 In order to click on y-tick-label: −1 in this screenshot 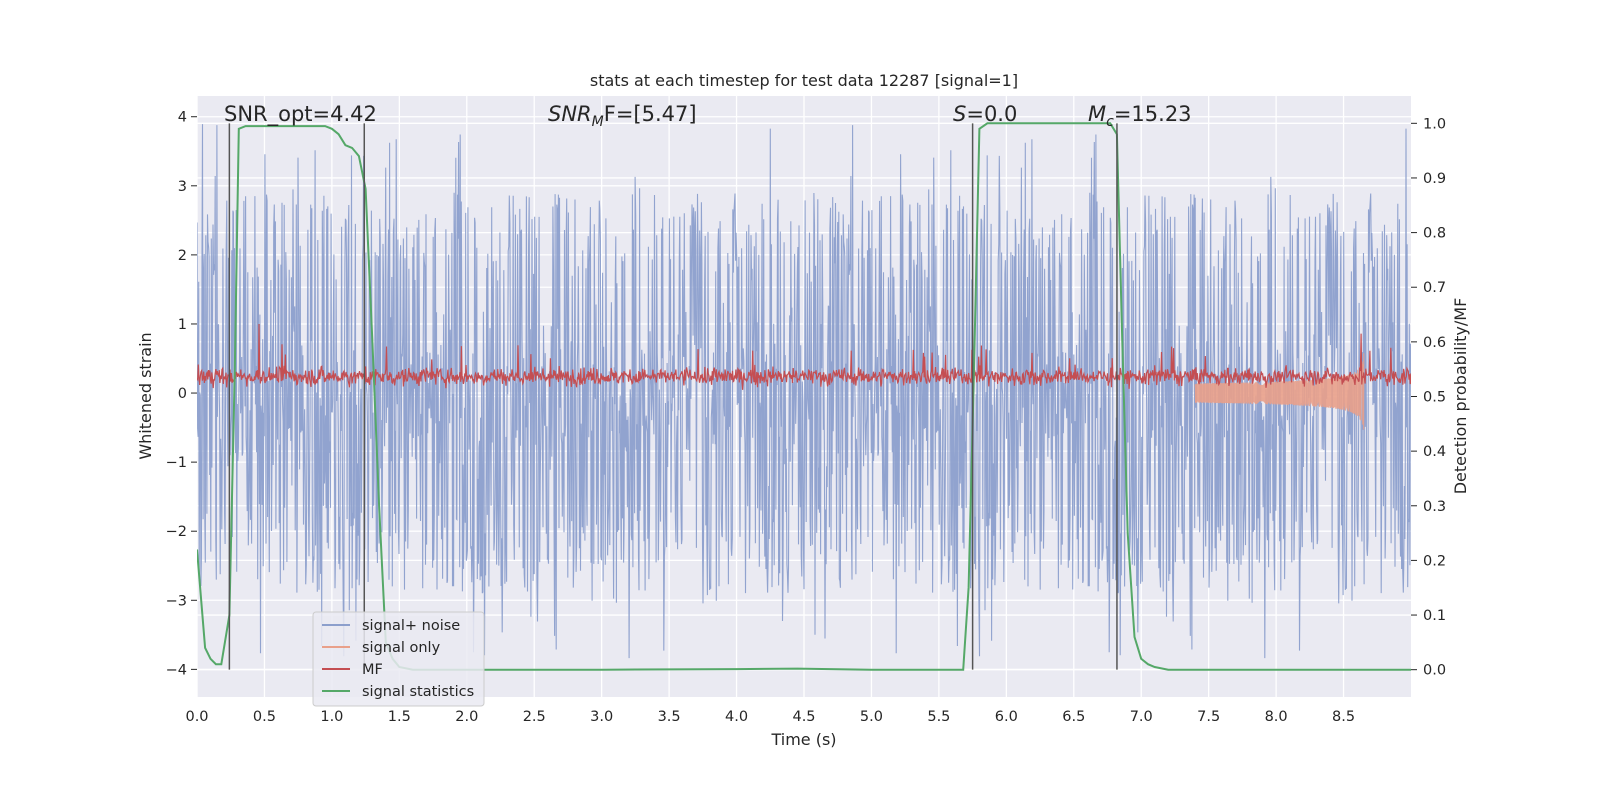, I will do `click(176, 463)`.